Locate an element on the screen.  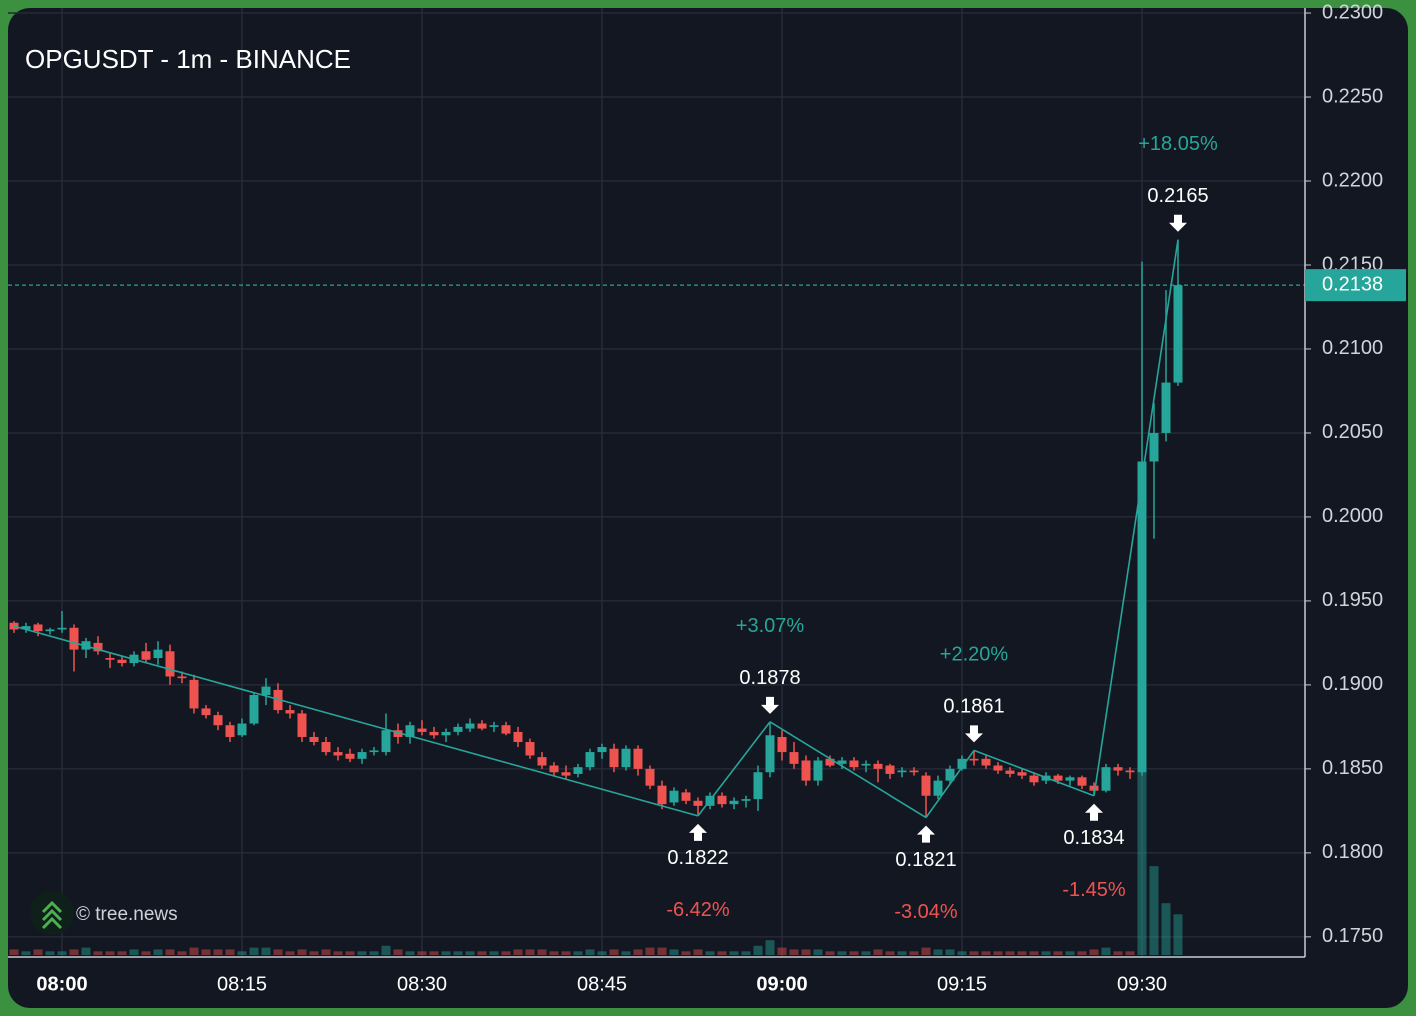
pivot-change: -3.04% is located at coordinates (926, 912).